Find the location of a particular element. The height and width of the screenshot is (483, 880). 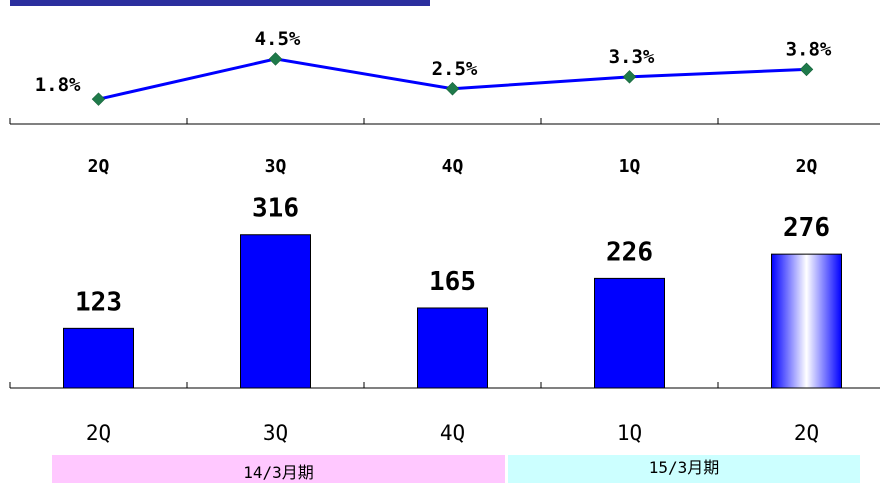

line-data-label: 4.5% is located at coordinates (278, 39).